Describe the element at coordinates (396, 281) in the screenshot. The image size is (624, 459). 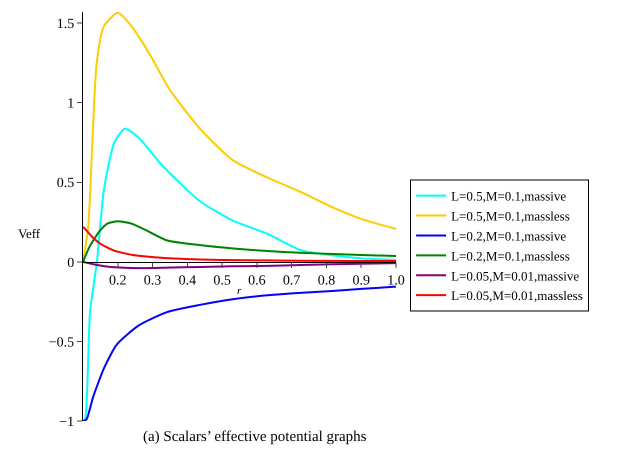
I see `x-tick-label: 1.0` at that location.